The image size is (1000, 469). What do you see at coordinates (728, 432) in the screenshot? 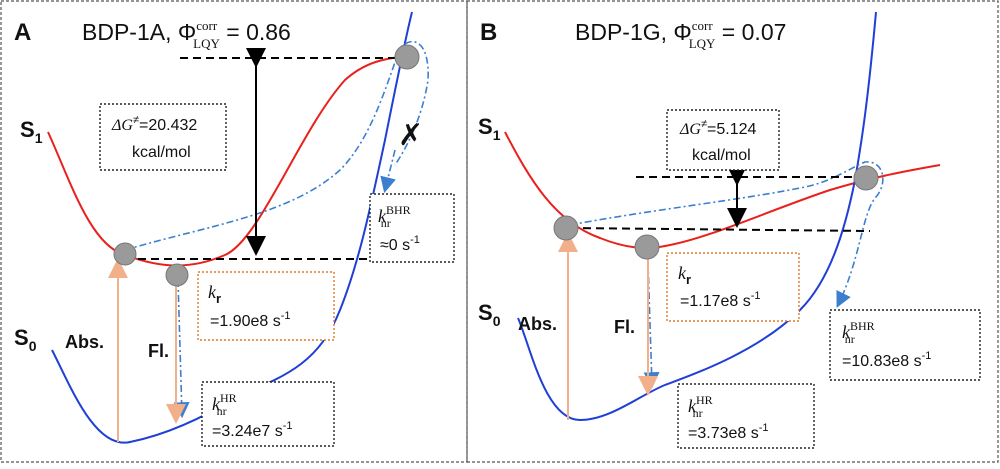
I see `panel-b-khr-value: =3.73e8 s-1` at bounding box center [728, 432].